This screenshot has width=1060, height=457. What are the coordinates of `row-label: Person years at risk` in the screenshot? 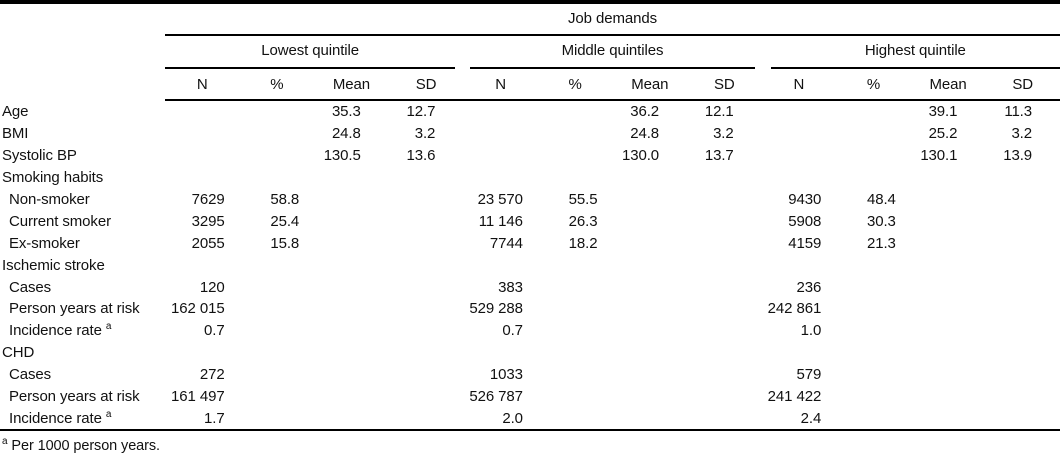 It's located at (74, 397).